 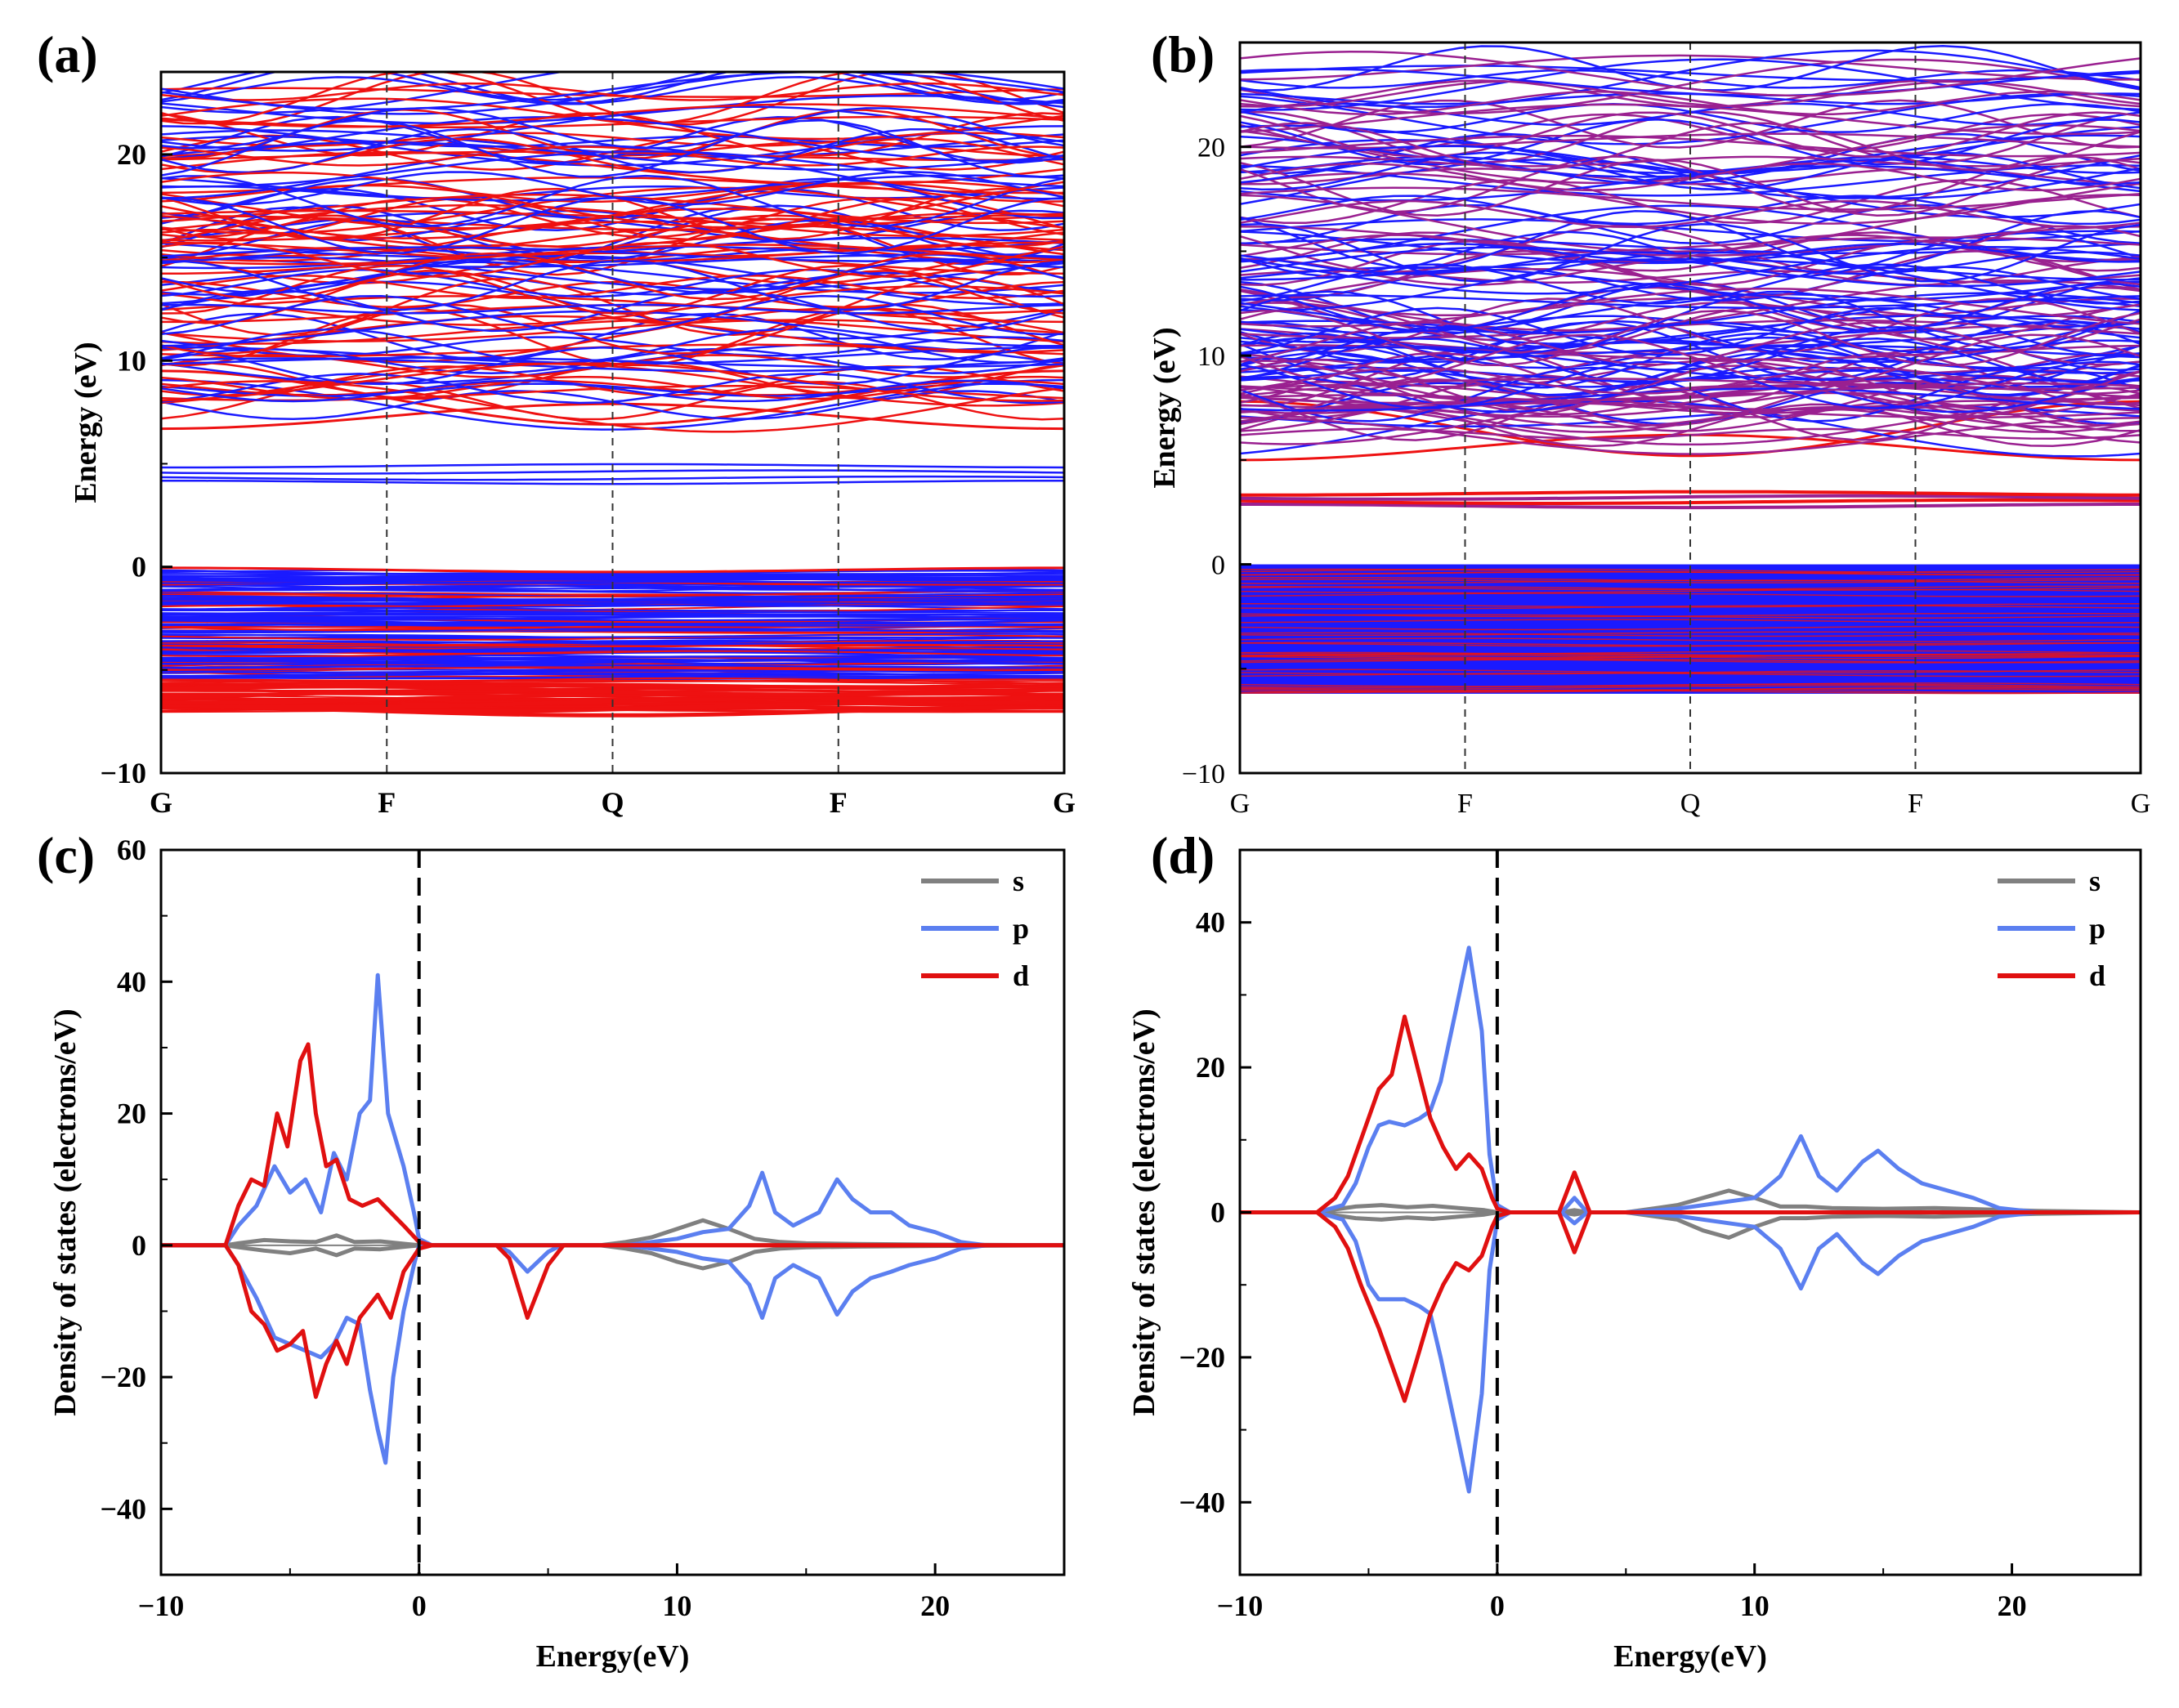 I want to click on panel-label-b: (b), so click(x=1183, y=54).